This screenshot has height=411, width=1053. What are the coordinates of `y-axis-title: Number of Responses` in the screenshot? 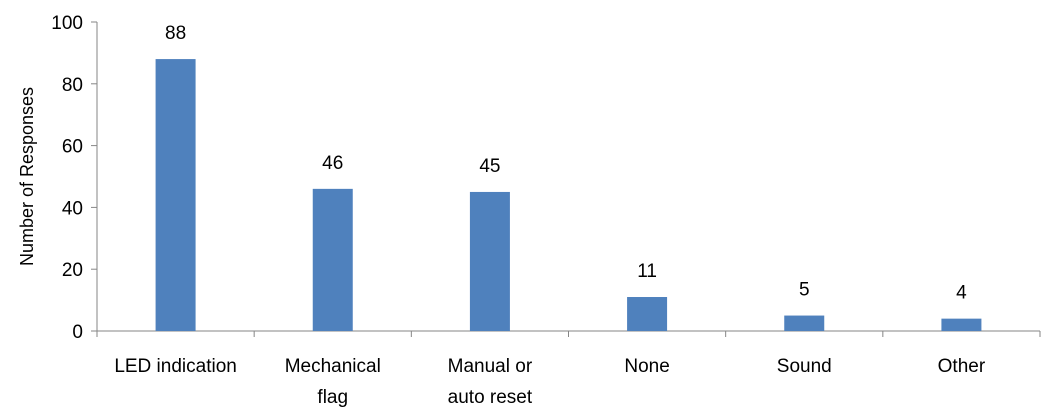 It's located at (27, 176).